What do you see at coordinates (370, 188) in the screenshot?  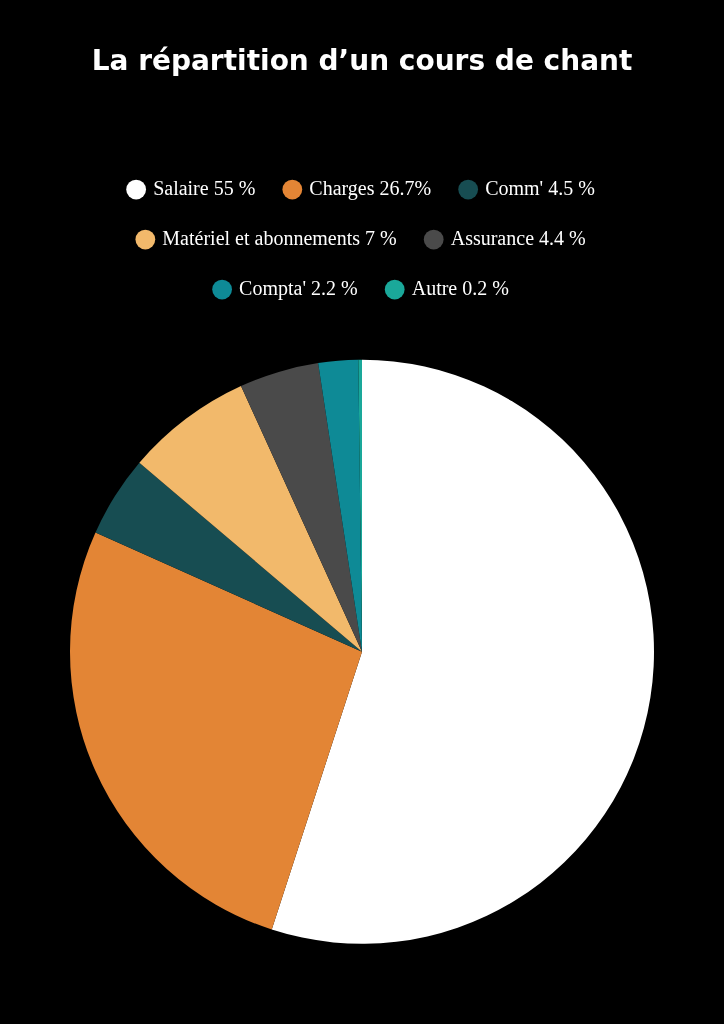 I see `legend-label: Charges 26.7%` at bounding box center [370, 188].